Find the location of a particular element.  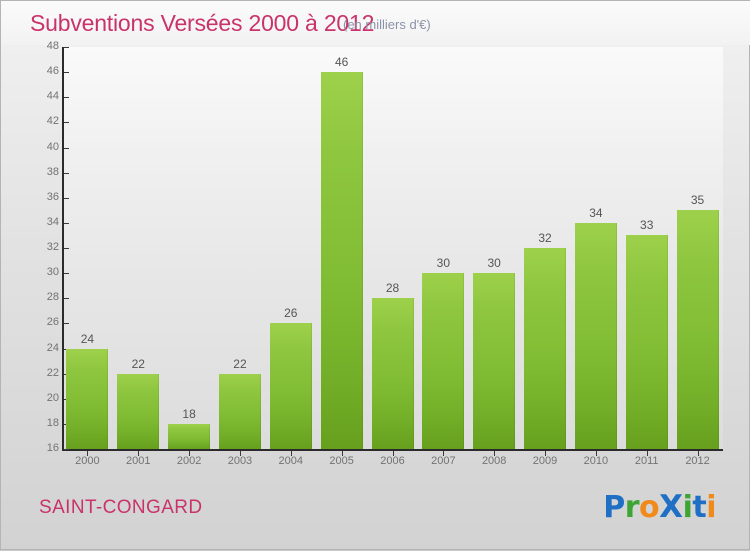

y-axis-tick-label: 18 is located at coordinates (52, 422).